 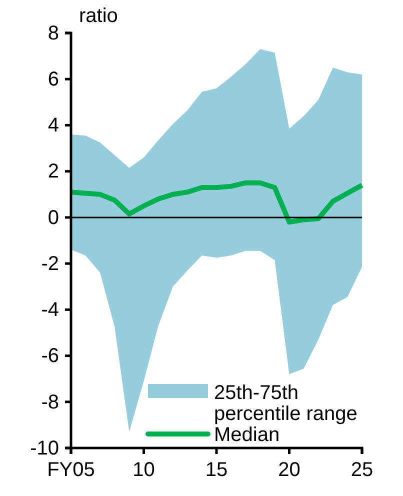 What do you see at coordinates (53, 171) in the screenshot?
I see `y-tick-label: 2` at bounding box center [53, 171].